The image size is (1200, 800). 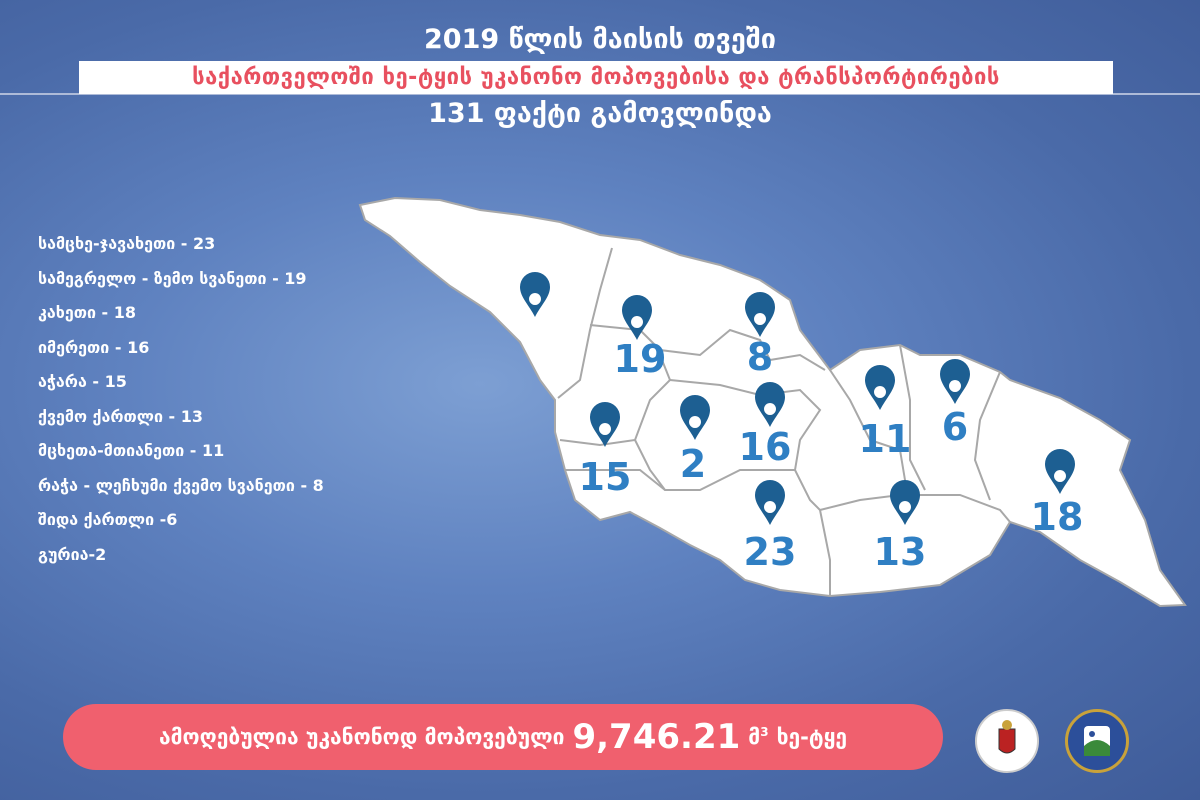 I want to click on legend-item: სამეგრელო - ზემო სვანეთი - 19, so click(x=172, y=278).